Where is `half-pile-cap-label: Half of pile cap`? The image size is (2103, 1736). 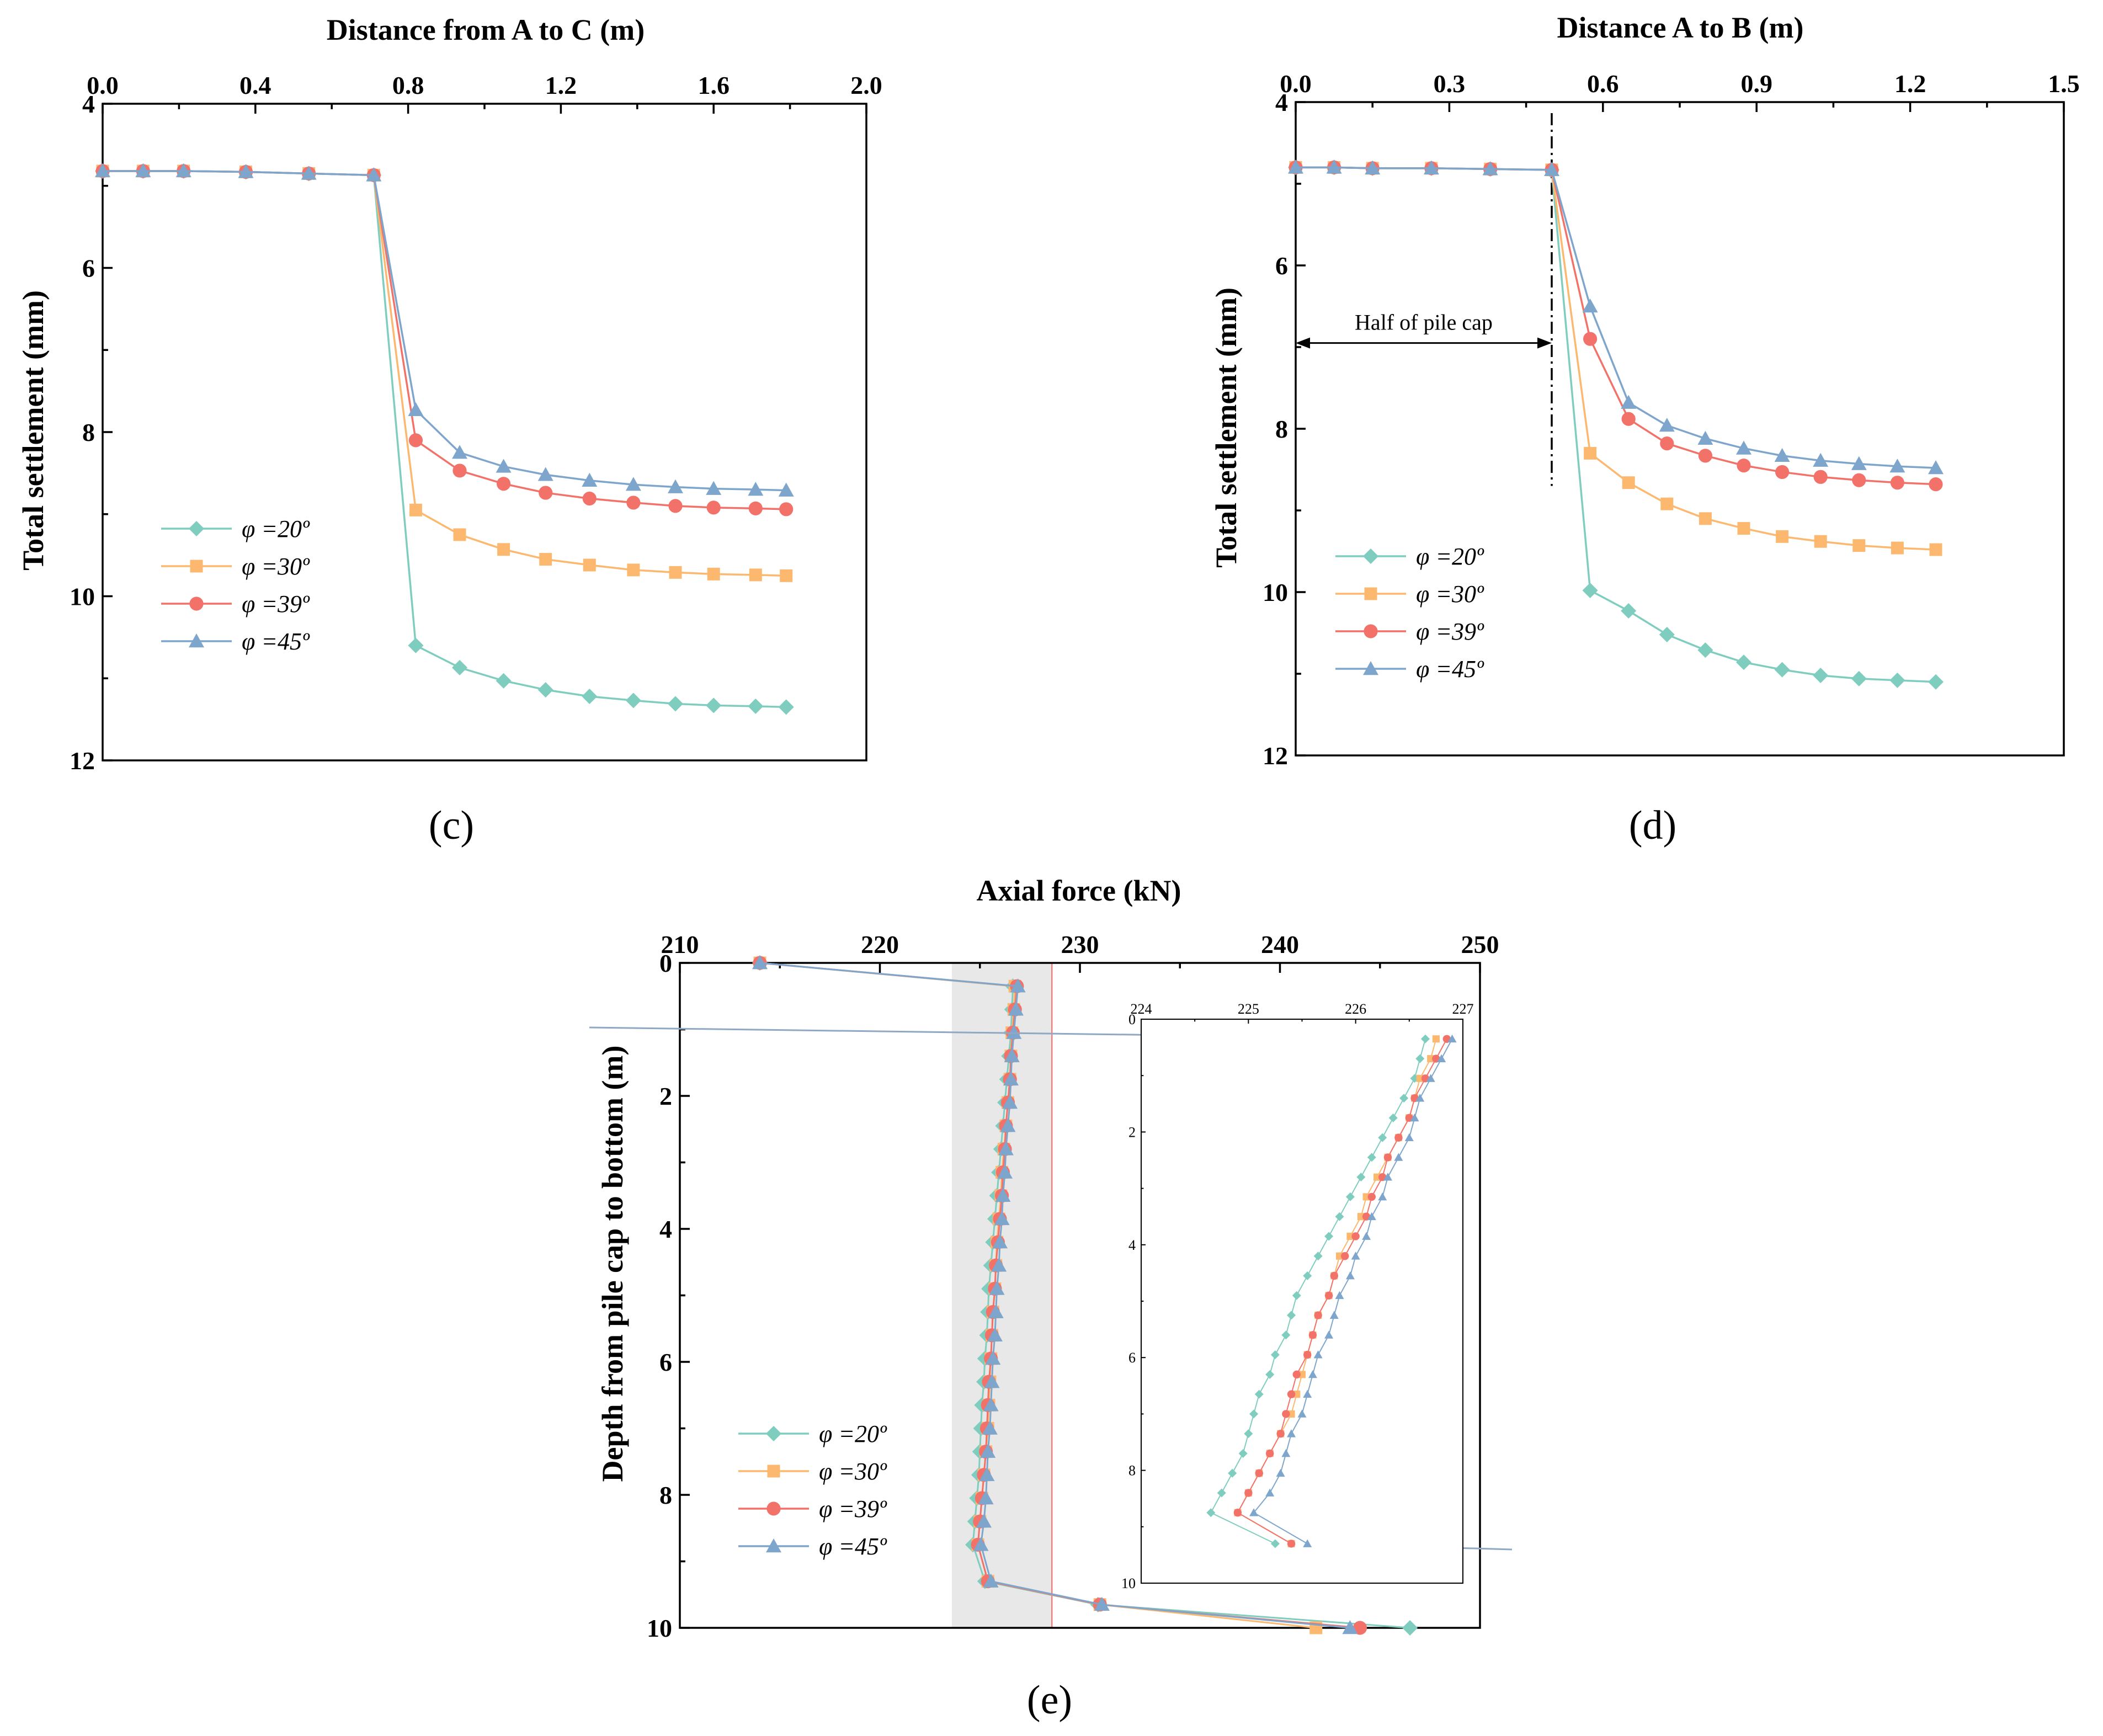
half-pile-cap-label: Half of pile cap is located at coordinates (1424, 322).